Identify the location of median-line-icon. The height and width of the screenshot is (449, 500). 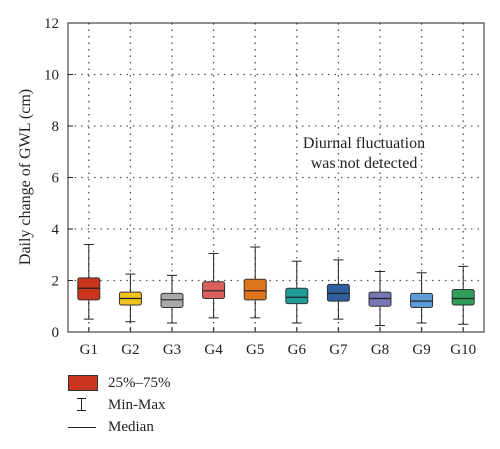
(83, 427).